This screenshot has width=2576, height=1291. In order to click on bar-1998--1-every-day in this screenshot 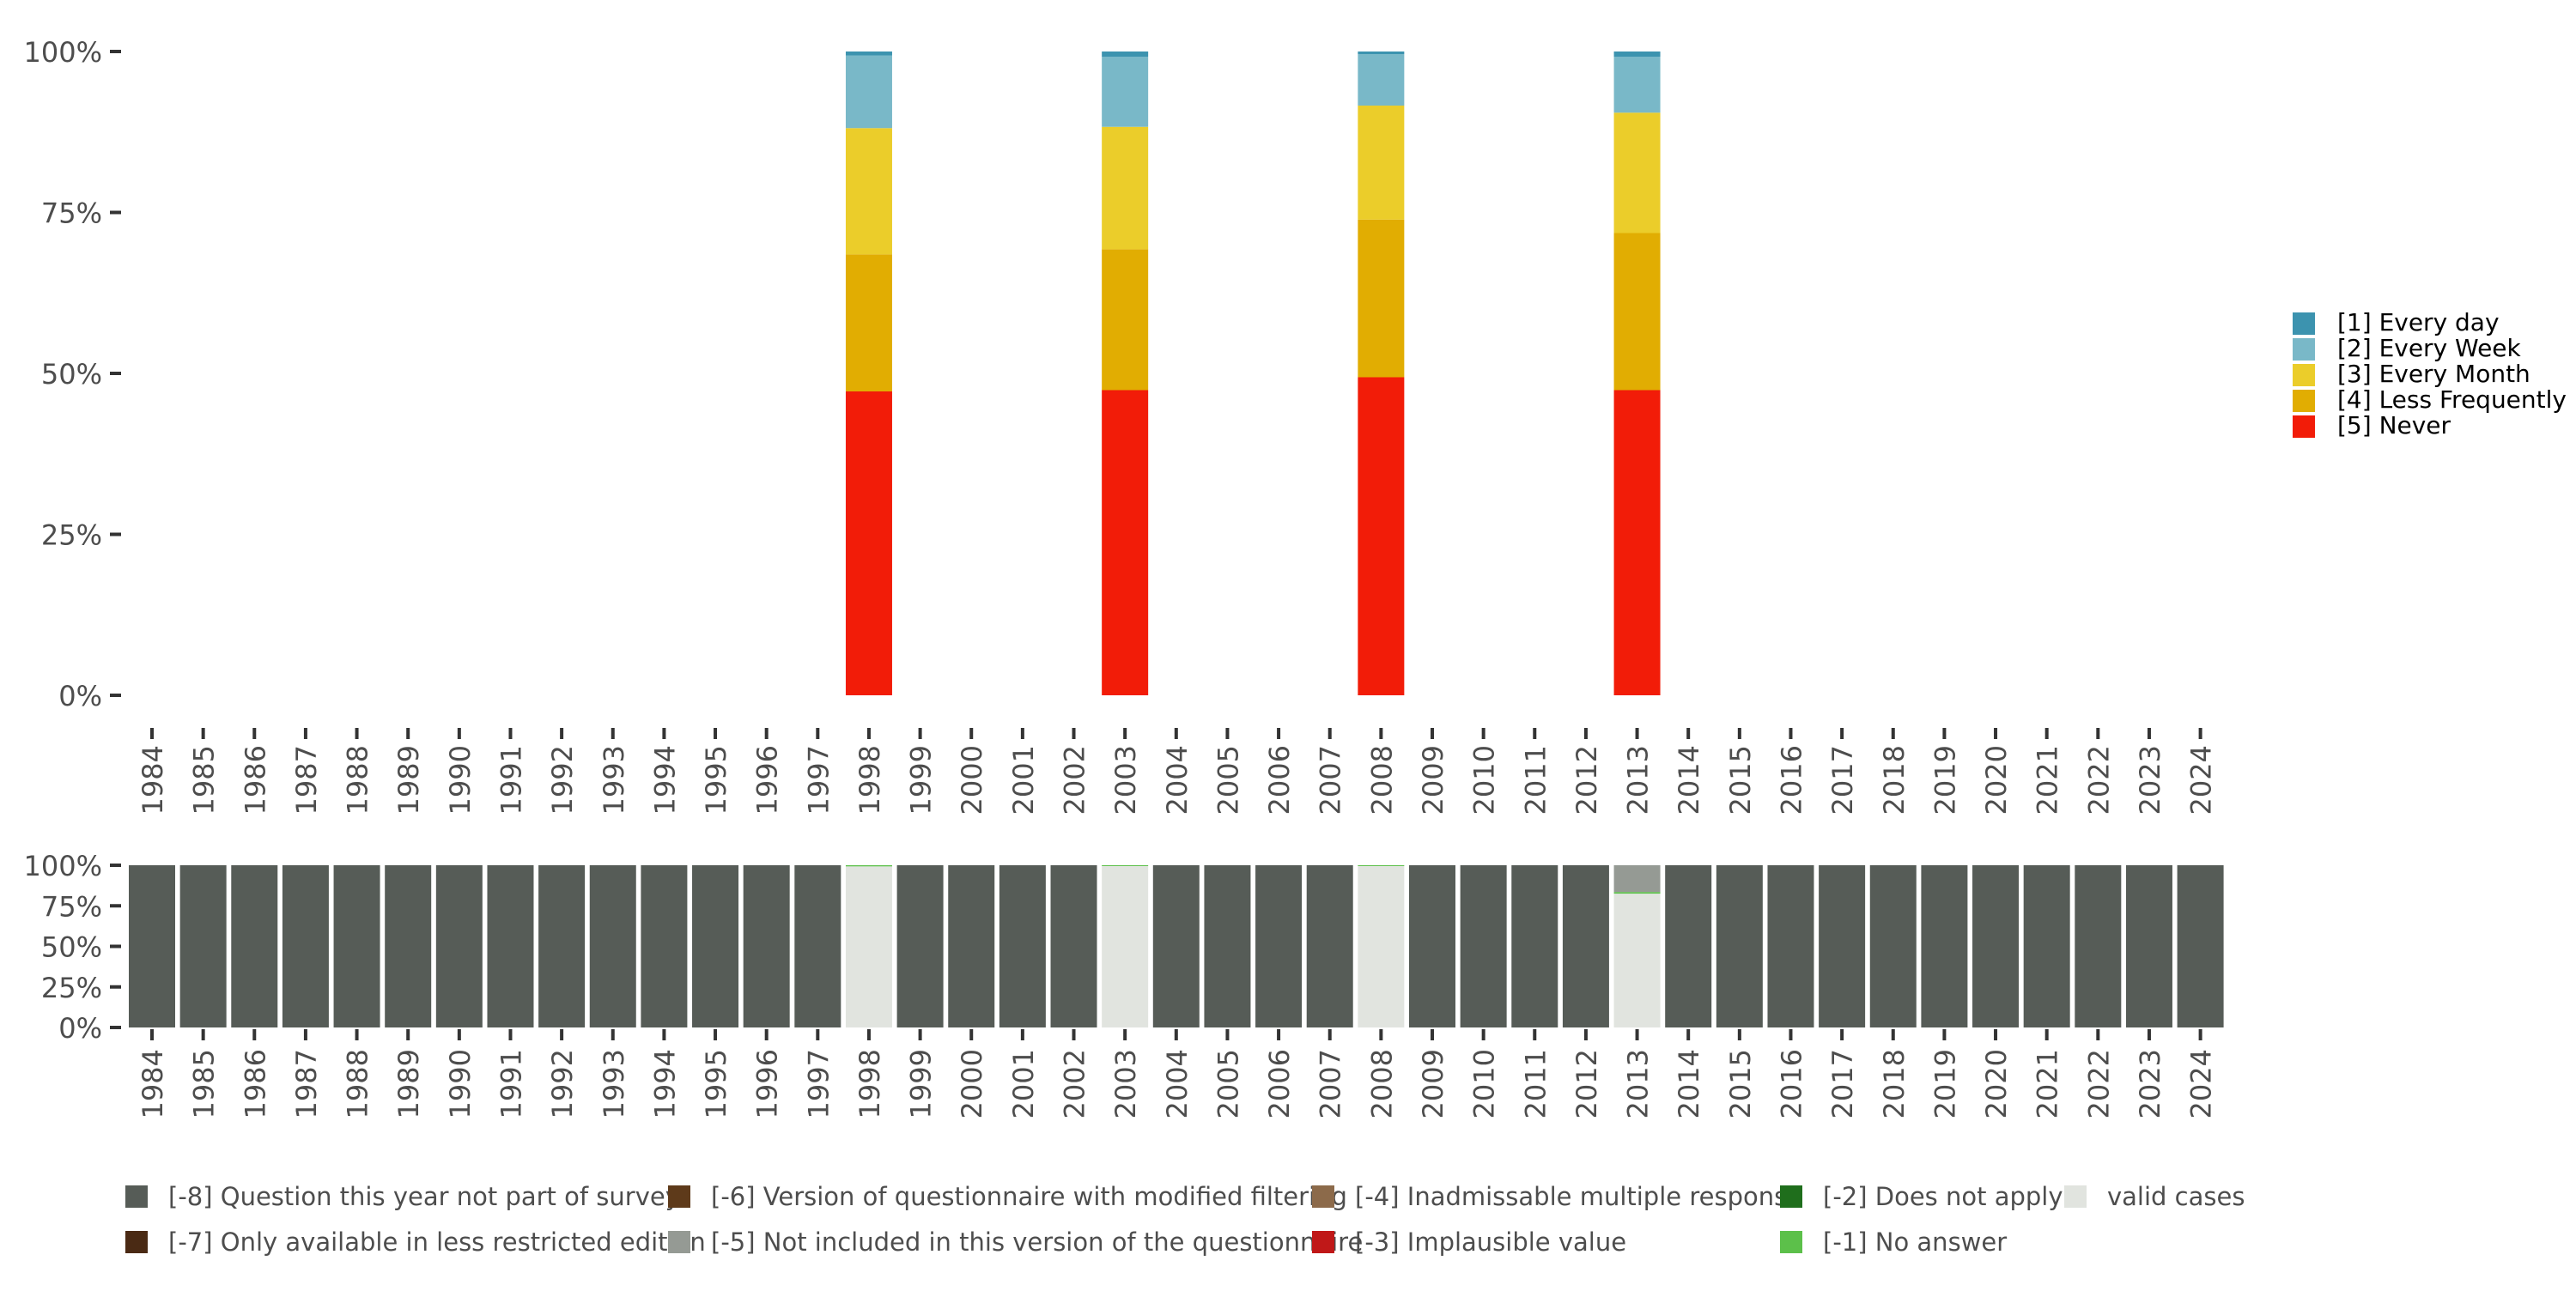, I will do `click(868, 54)`.